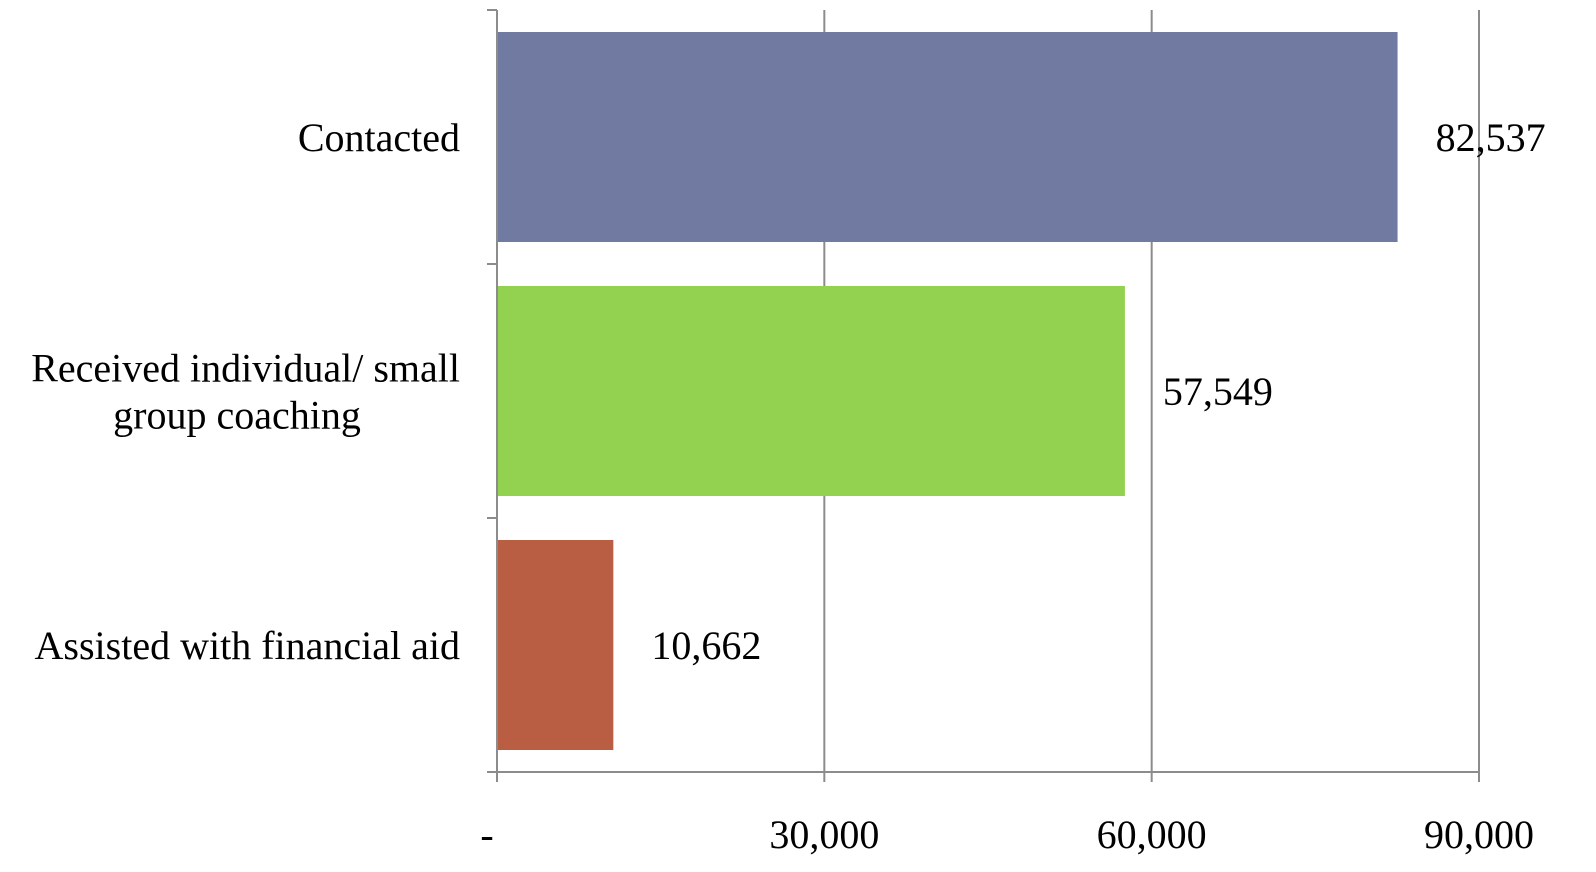  I want to click on category-label-2: Assisted with financial aid, so click(247, 645).